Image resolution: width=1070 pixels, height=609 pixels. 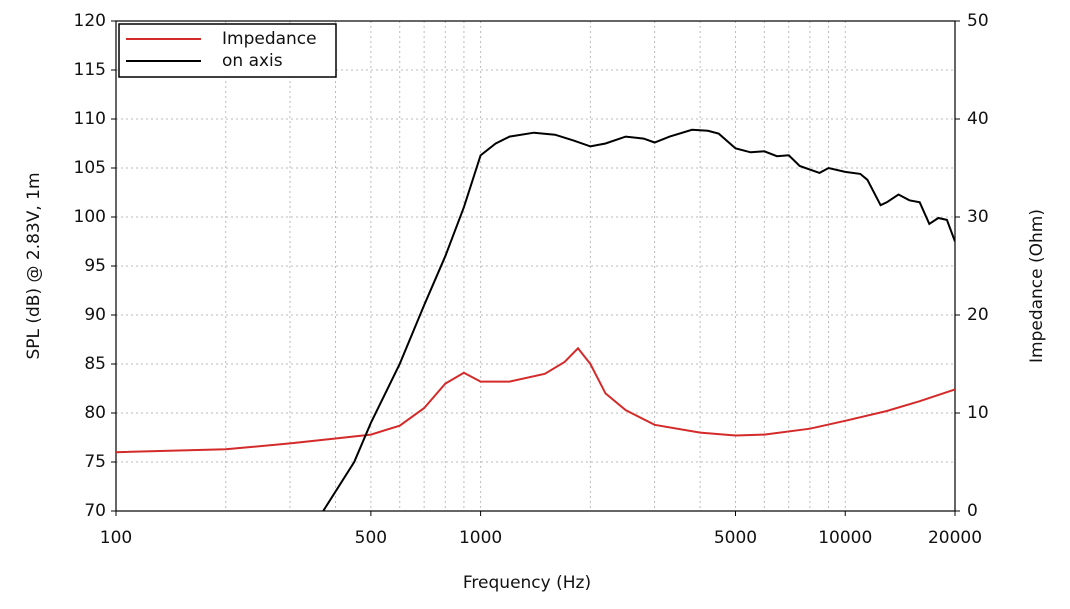 I want to click on legend-label: on axis, so click(x=252, y=61).